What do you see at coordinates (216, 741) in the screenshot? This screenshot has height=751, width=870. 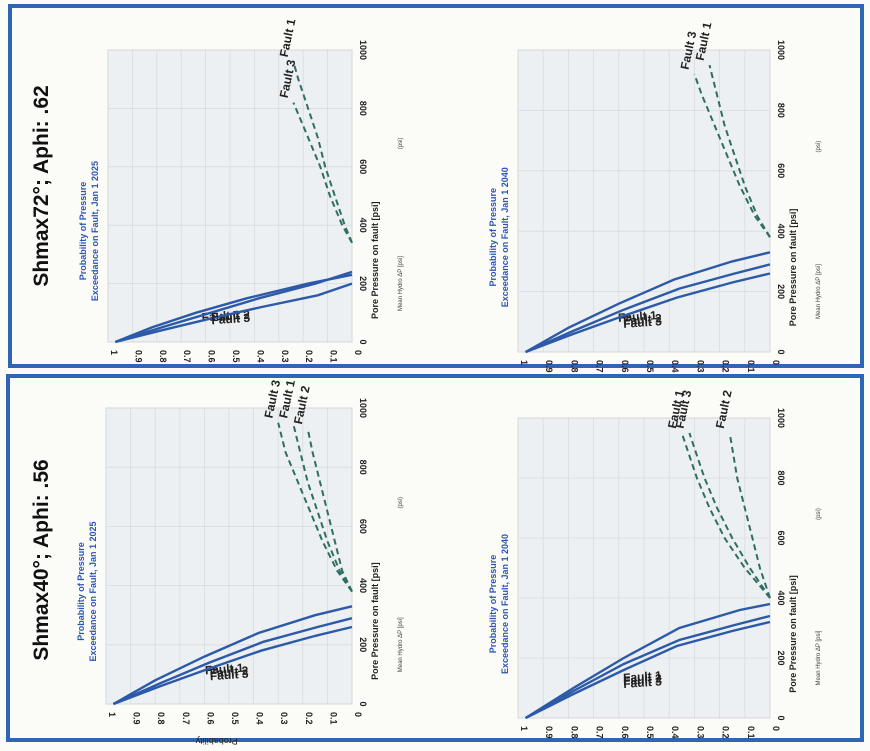 I see `axis-label-probability: Probability` at bounding box center [216, 741].